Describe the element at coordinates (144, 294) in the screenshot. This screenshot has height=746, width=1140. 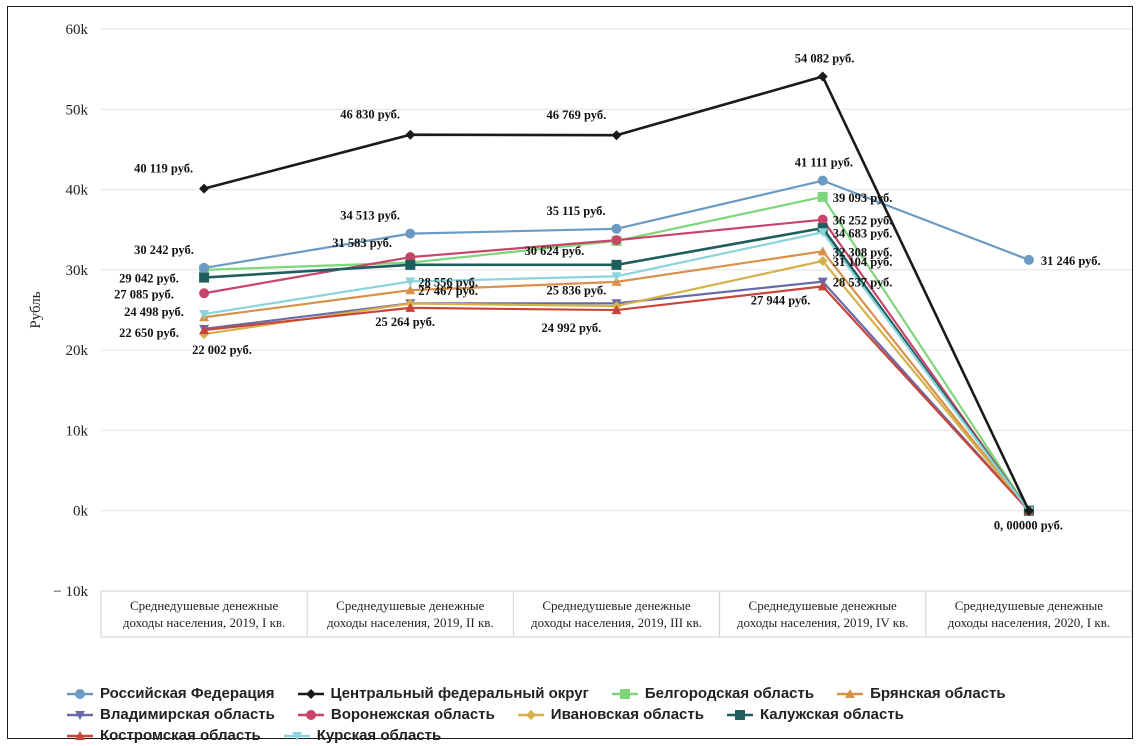
I see `data-label: 27 085 руб.` at that location.